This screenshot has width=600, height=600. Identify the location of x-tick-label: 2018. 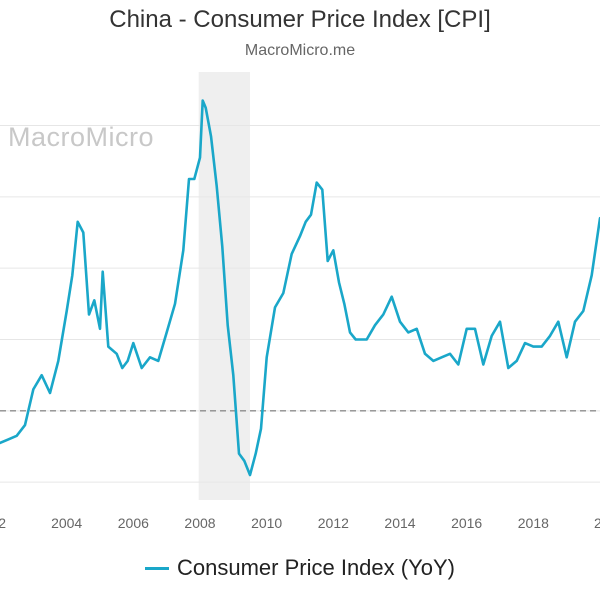
(533, 523).